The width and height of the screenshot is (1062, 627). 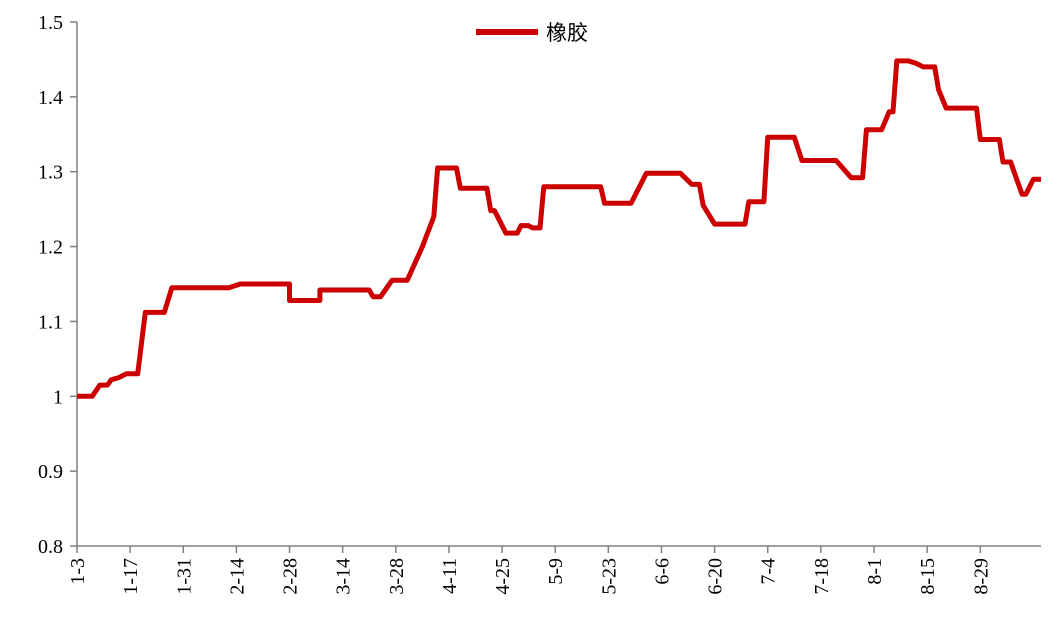 What do you see at coordinates (503, 576) in the screenshot?
I see `x-tick-label: 4-25` at bounding box center [503, 576].